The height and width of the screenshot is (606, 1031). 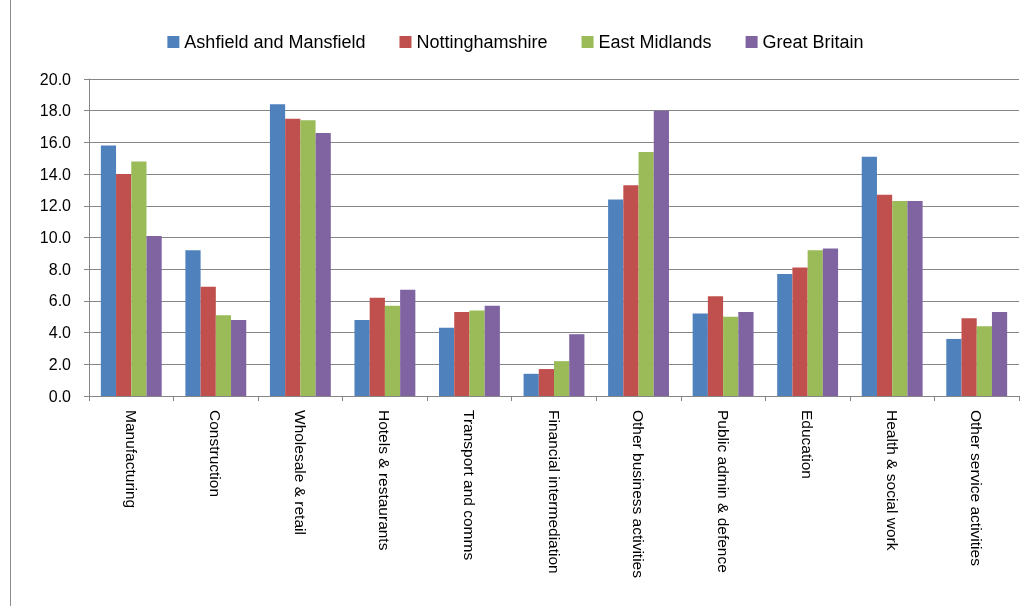 What do you see at coordinates (639, 494) in the screenshot?
I see `x-tick-label: Other business activities` at bounding box center [639, 494].